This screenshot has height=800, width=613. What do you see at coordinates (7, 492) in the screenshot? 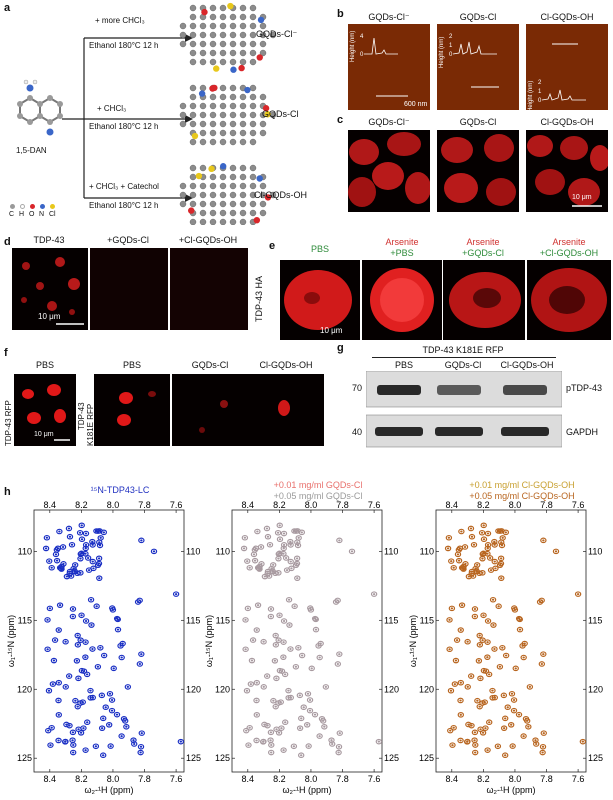
I see `panel-label-h: h` at bounding box center [7, 492].